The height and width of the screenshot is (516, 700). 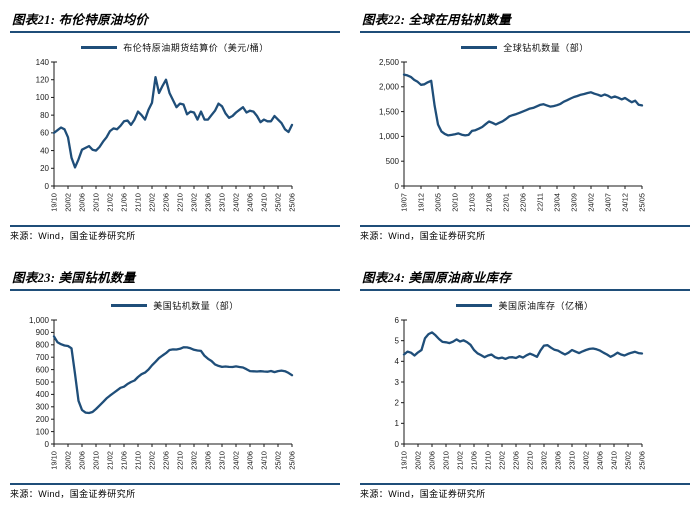 I want to click on svg-text: 19/07, so click(x=404, y=202).